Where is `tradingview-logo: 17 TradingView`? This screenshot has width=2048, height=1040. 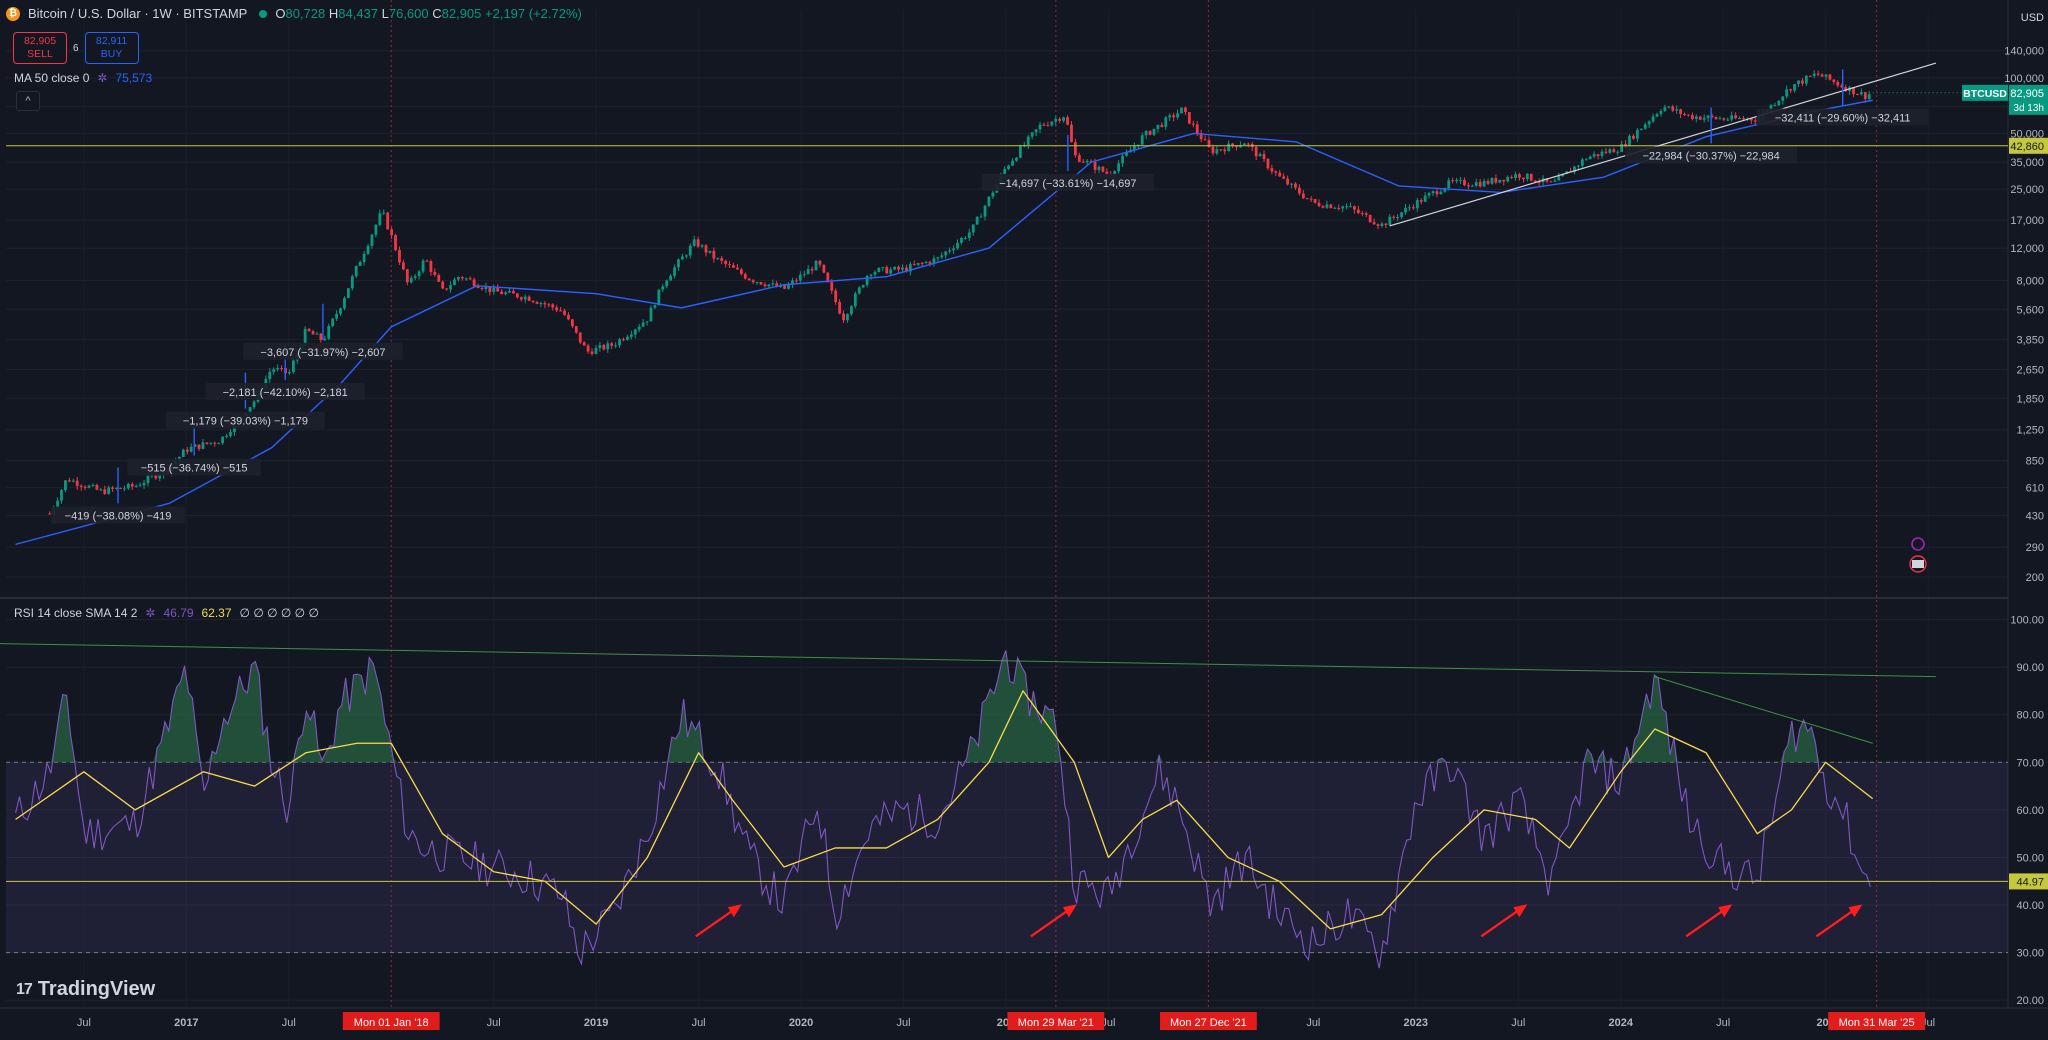
tradingview-logo: 17 TradingView is located at coordinates (85, 989).